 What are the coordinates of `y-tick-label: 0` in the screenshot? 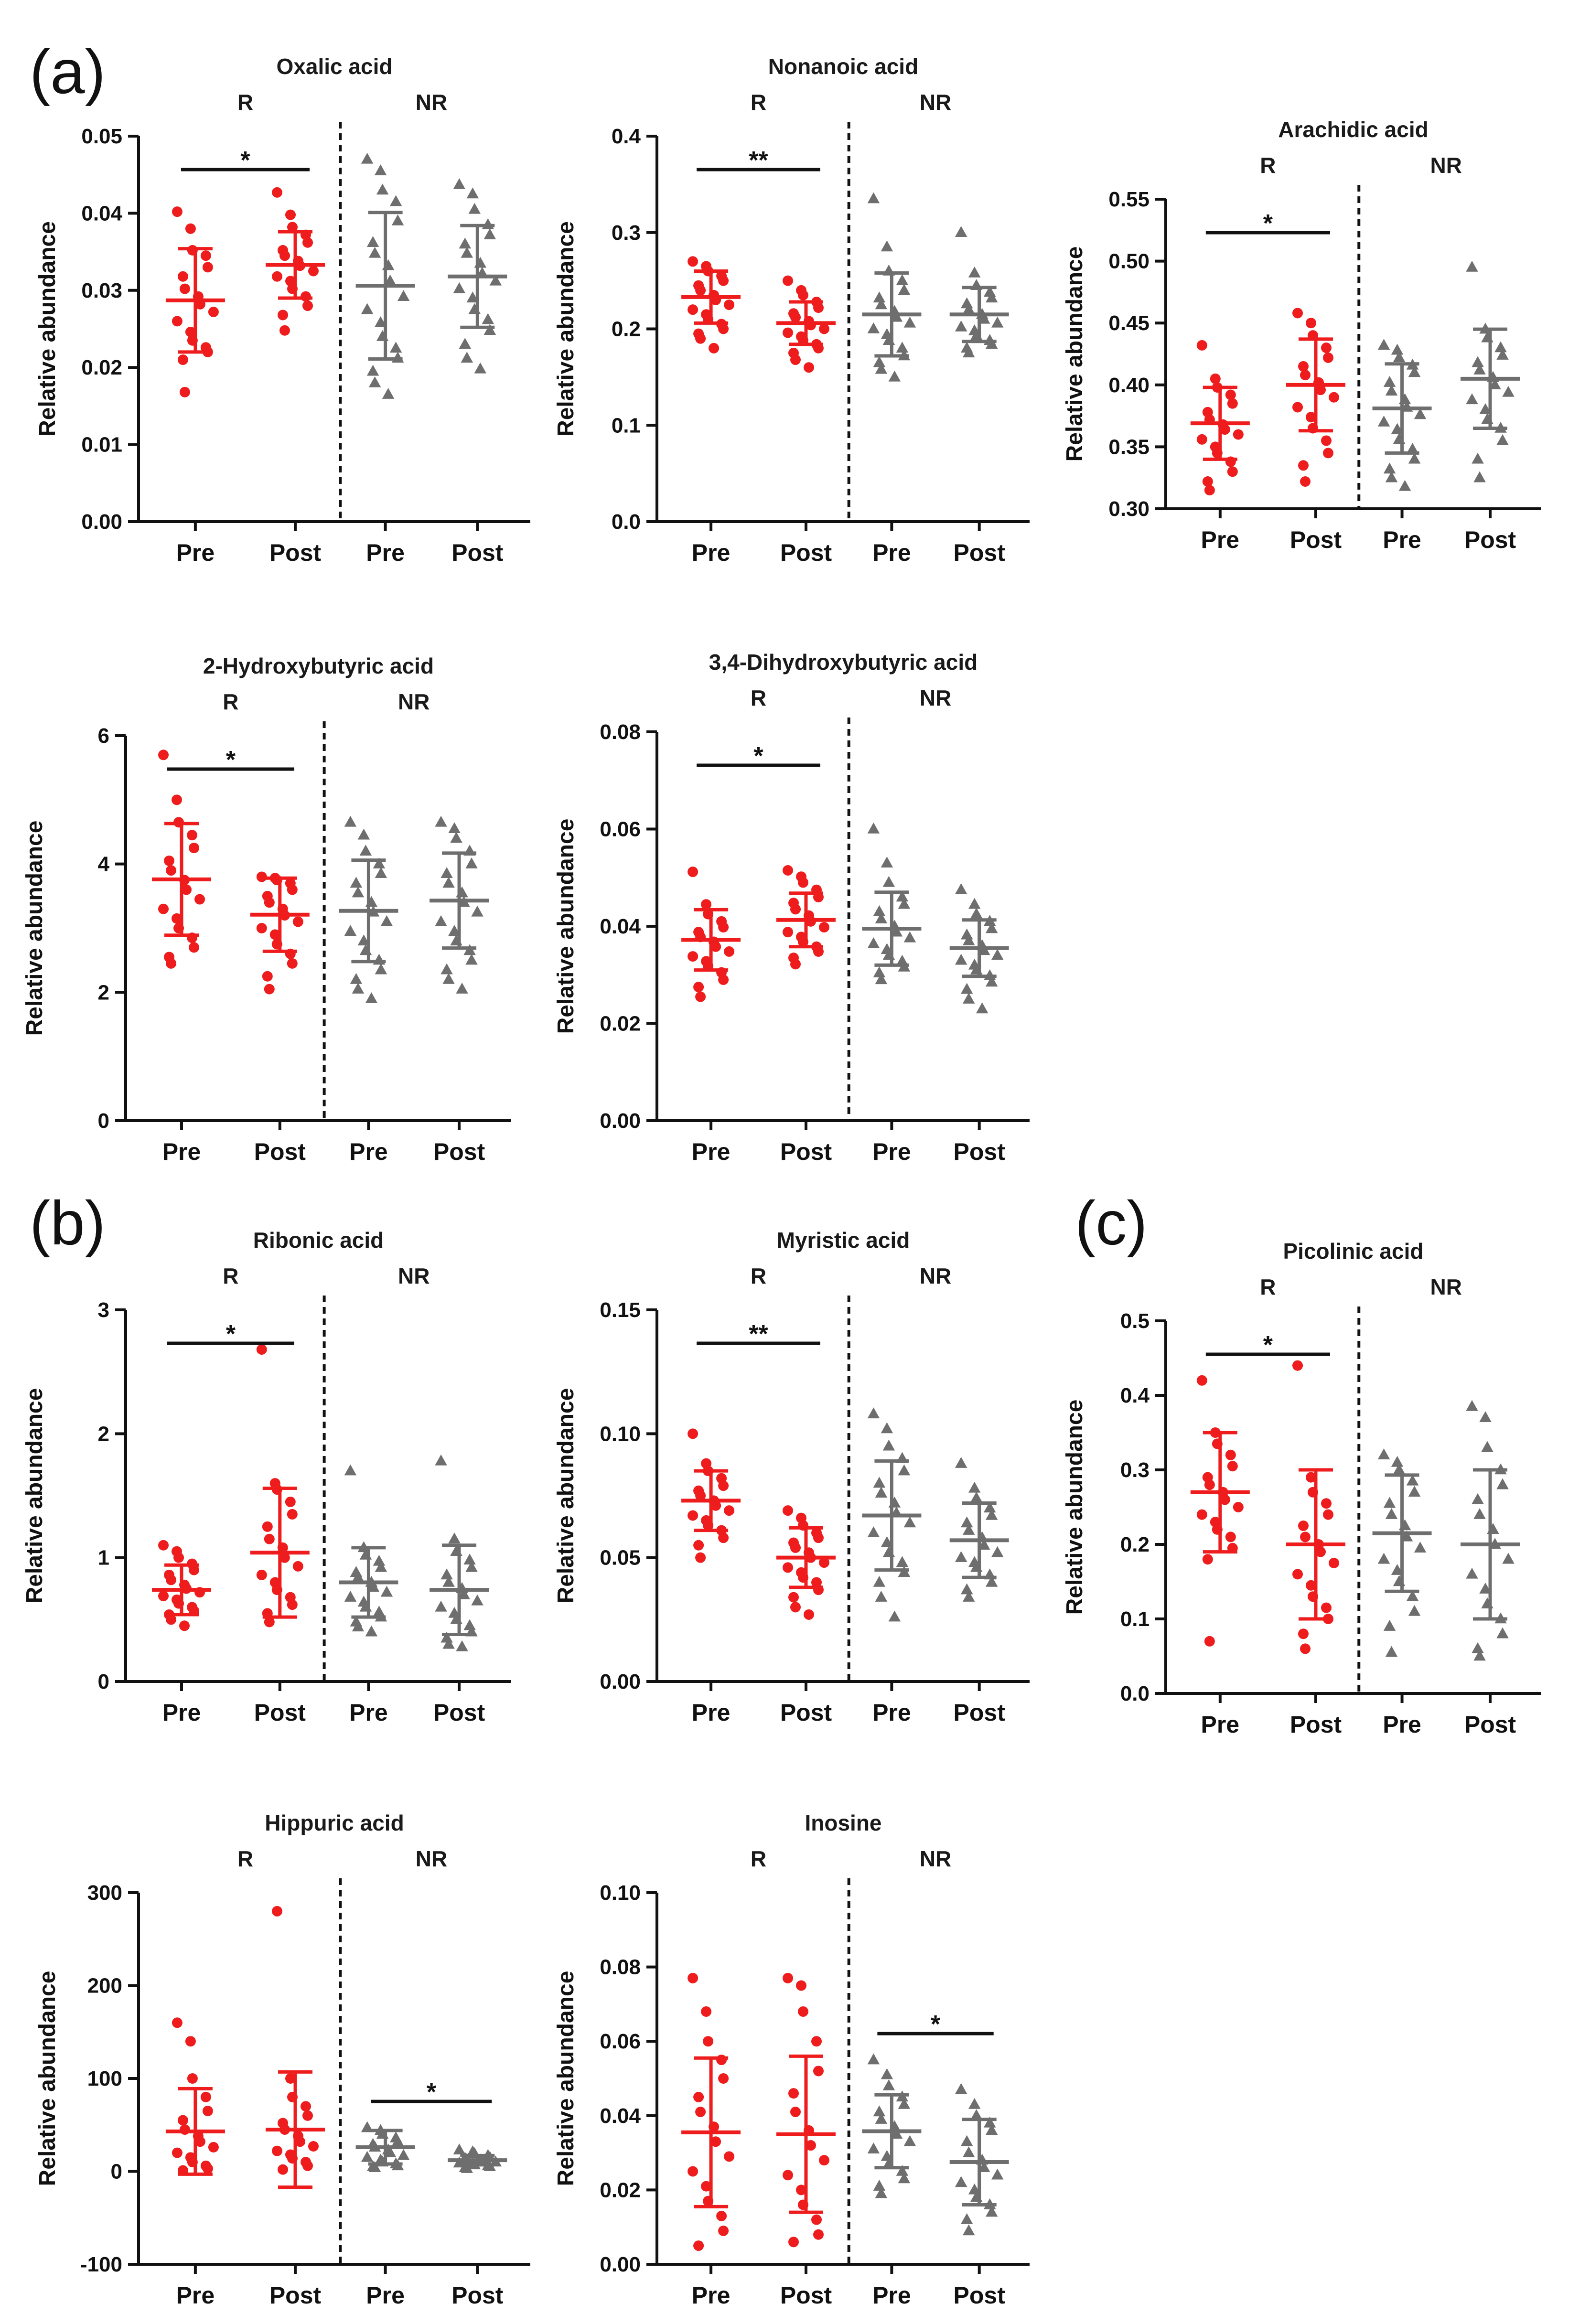 It's located at (116, 2172).